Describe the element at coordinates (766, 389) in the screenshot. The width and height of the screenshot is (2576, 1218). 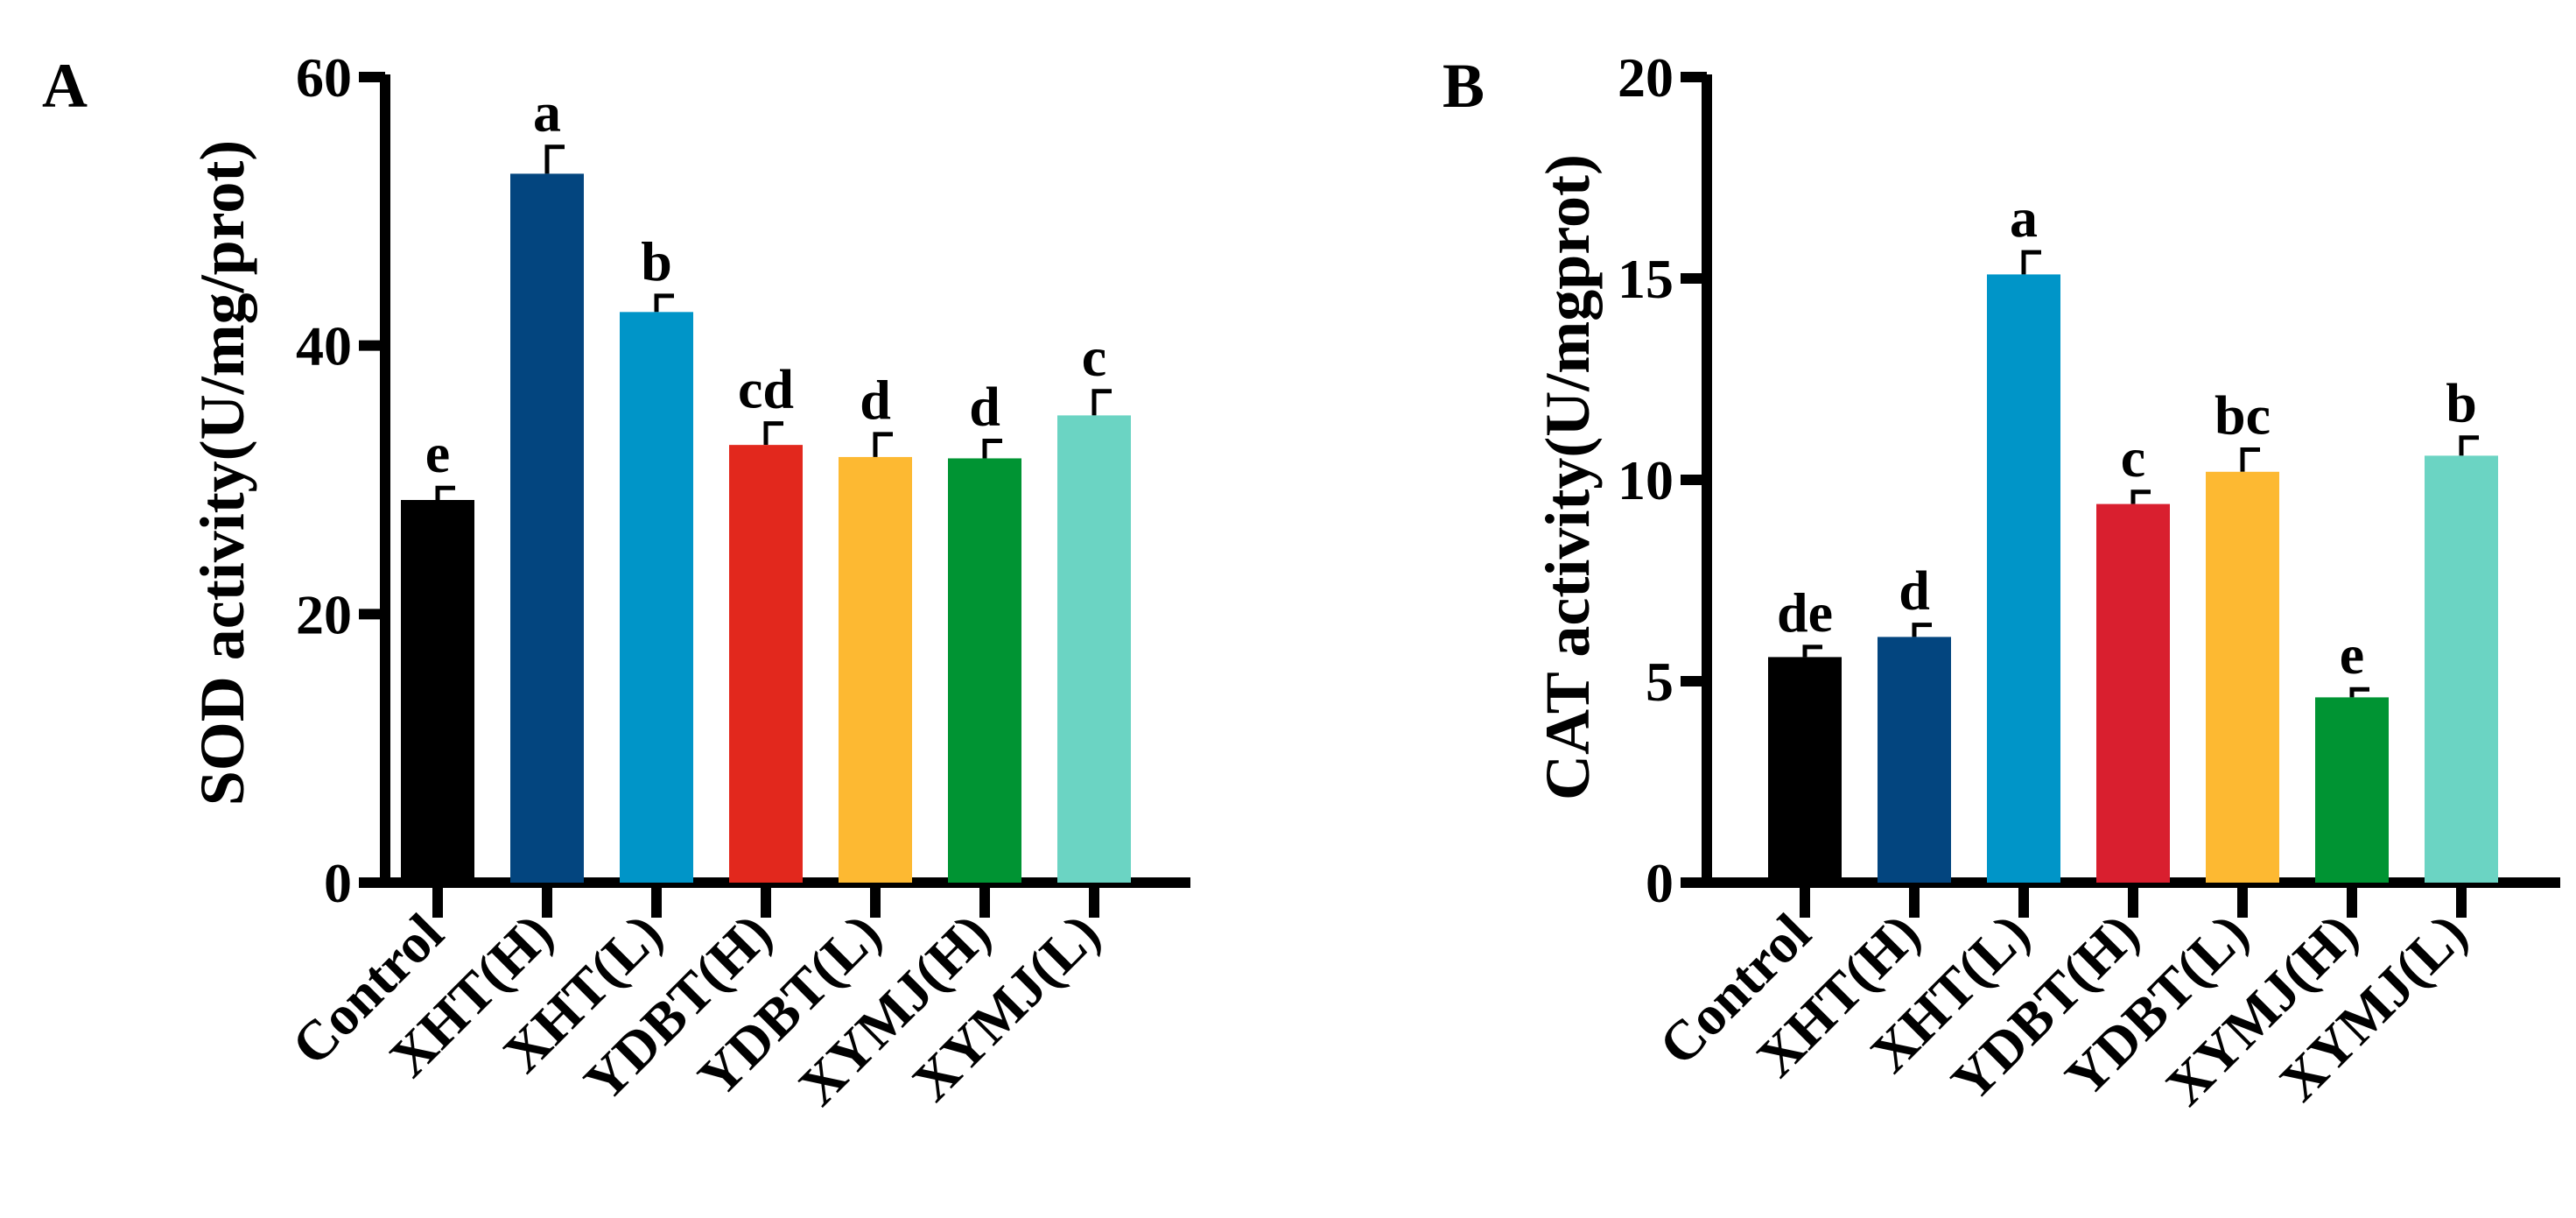
I see `significance-label: cd` at that location.